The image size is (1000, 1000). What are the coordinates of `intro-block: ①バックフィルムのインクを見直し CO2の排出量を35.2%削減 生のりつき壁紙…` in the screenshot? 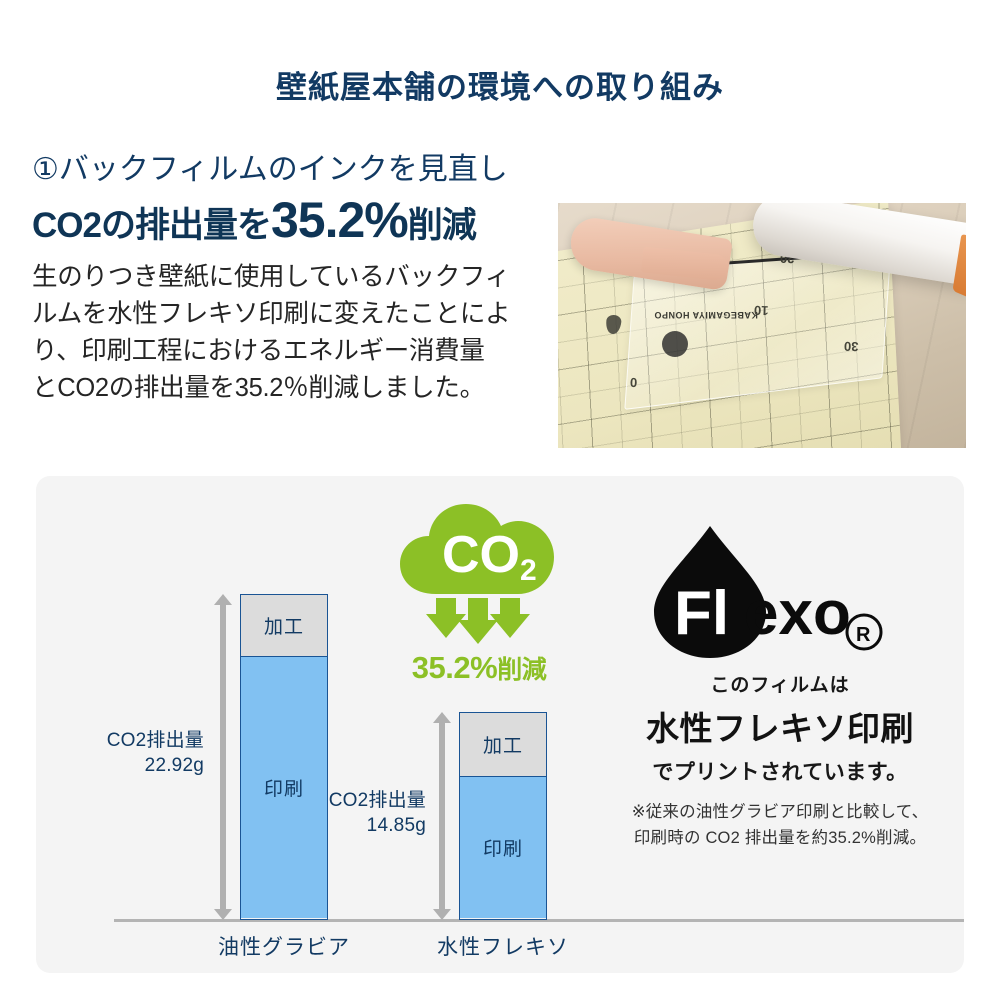 It's located at (282, 279).